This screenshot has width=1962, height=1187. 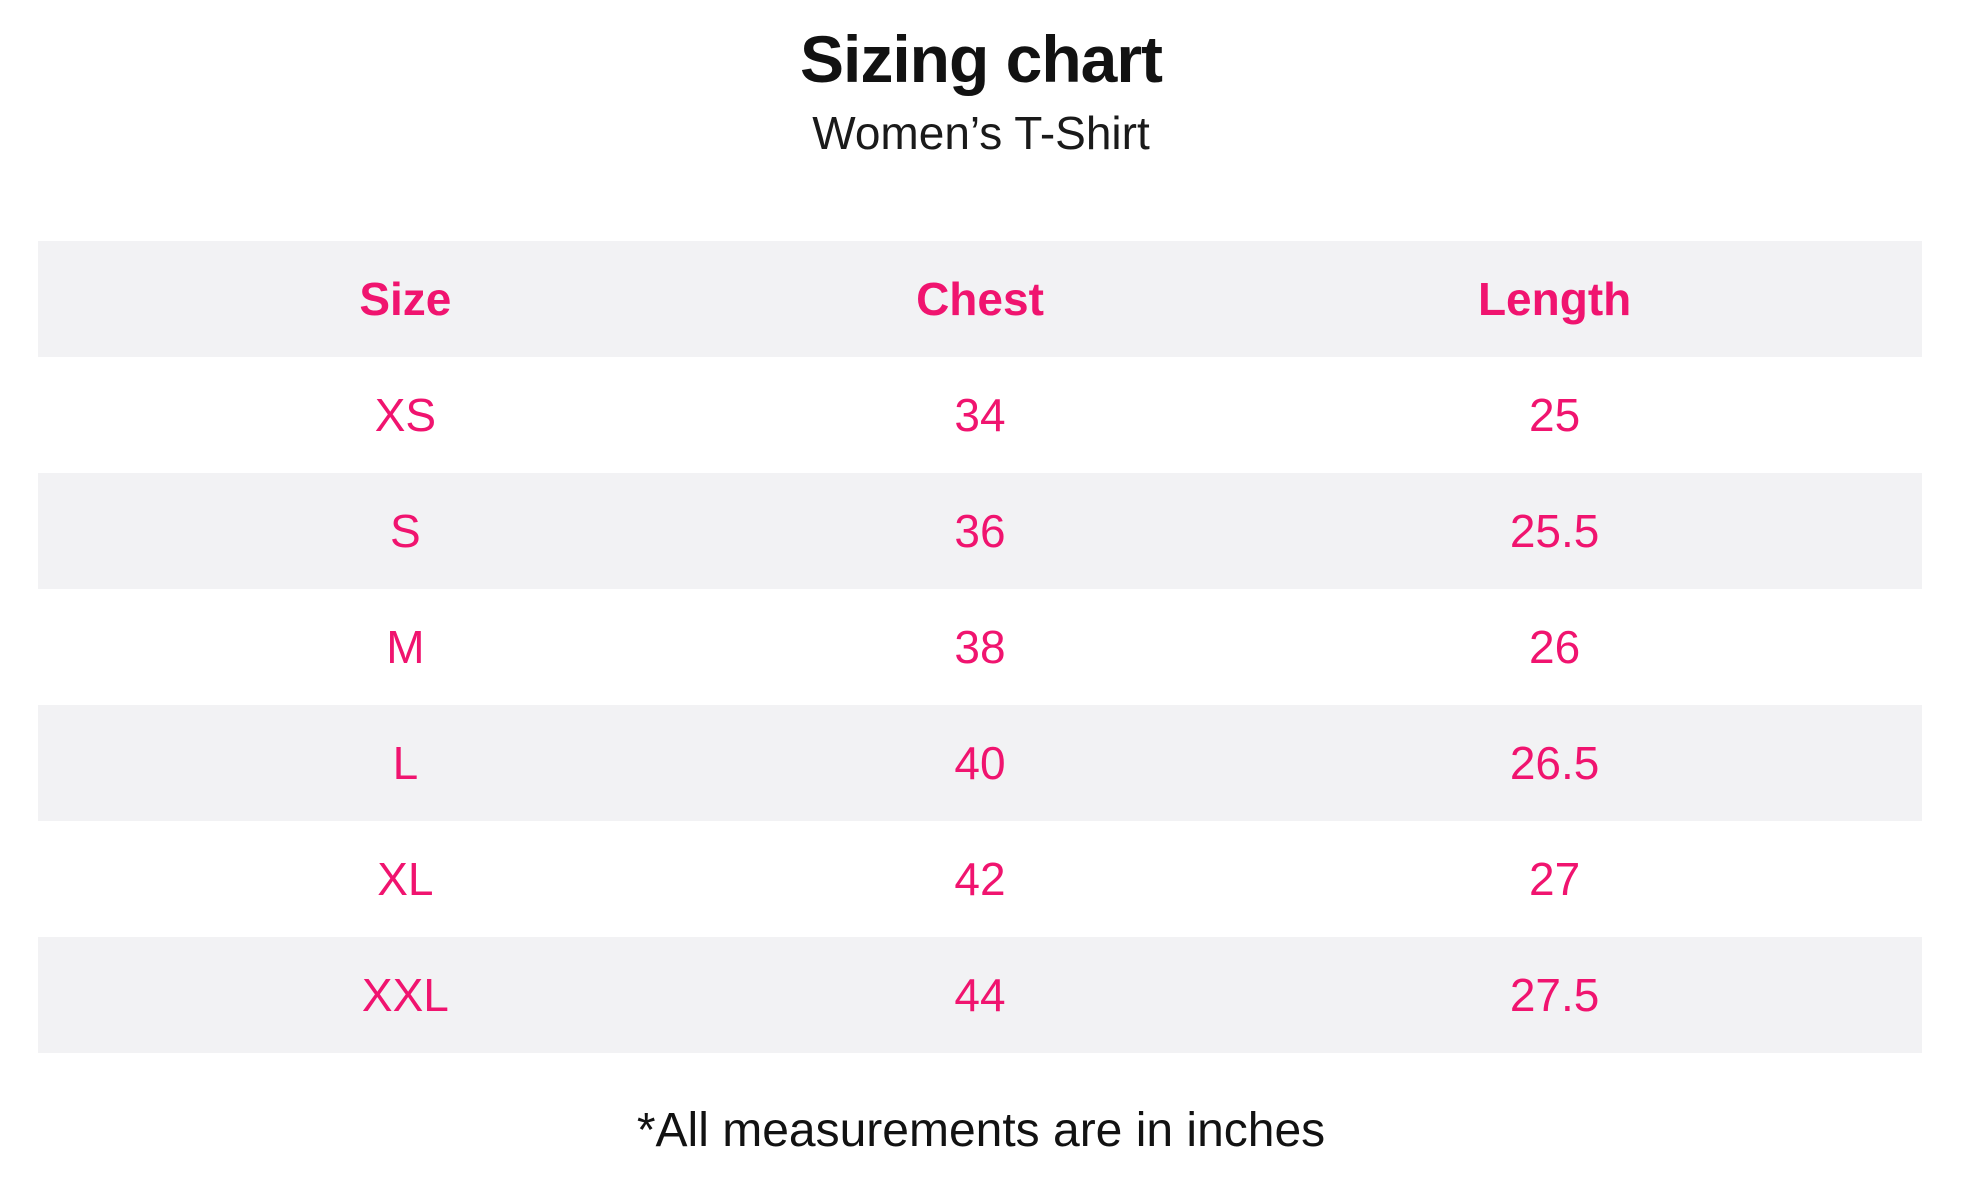 I want to click on chest-cell: 42, so click(x=980, y=879).